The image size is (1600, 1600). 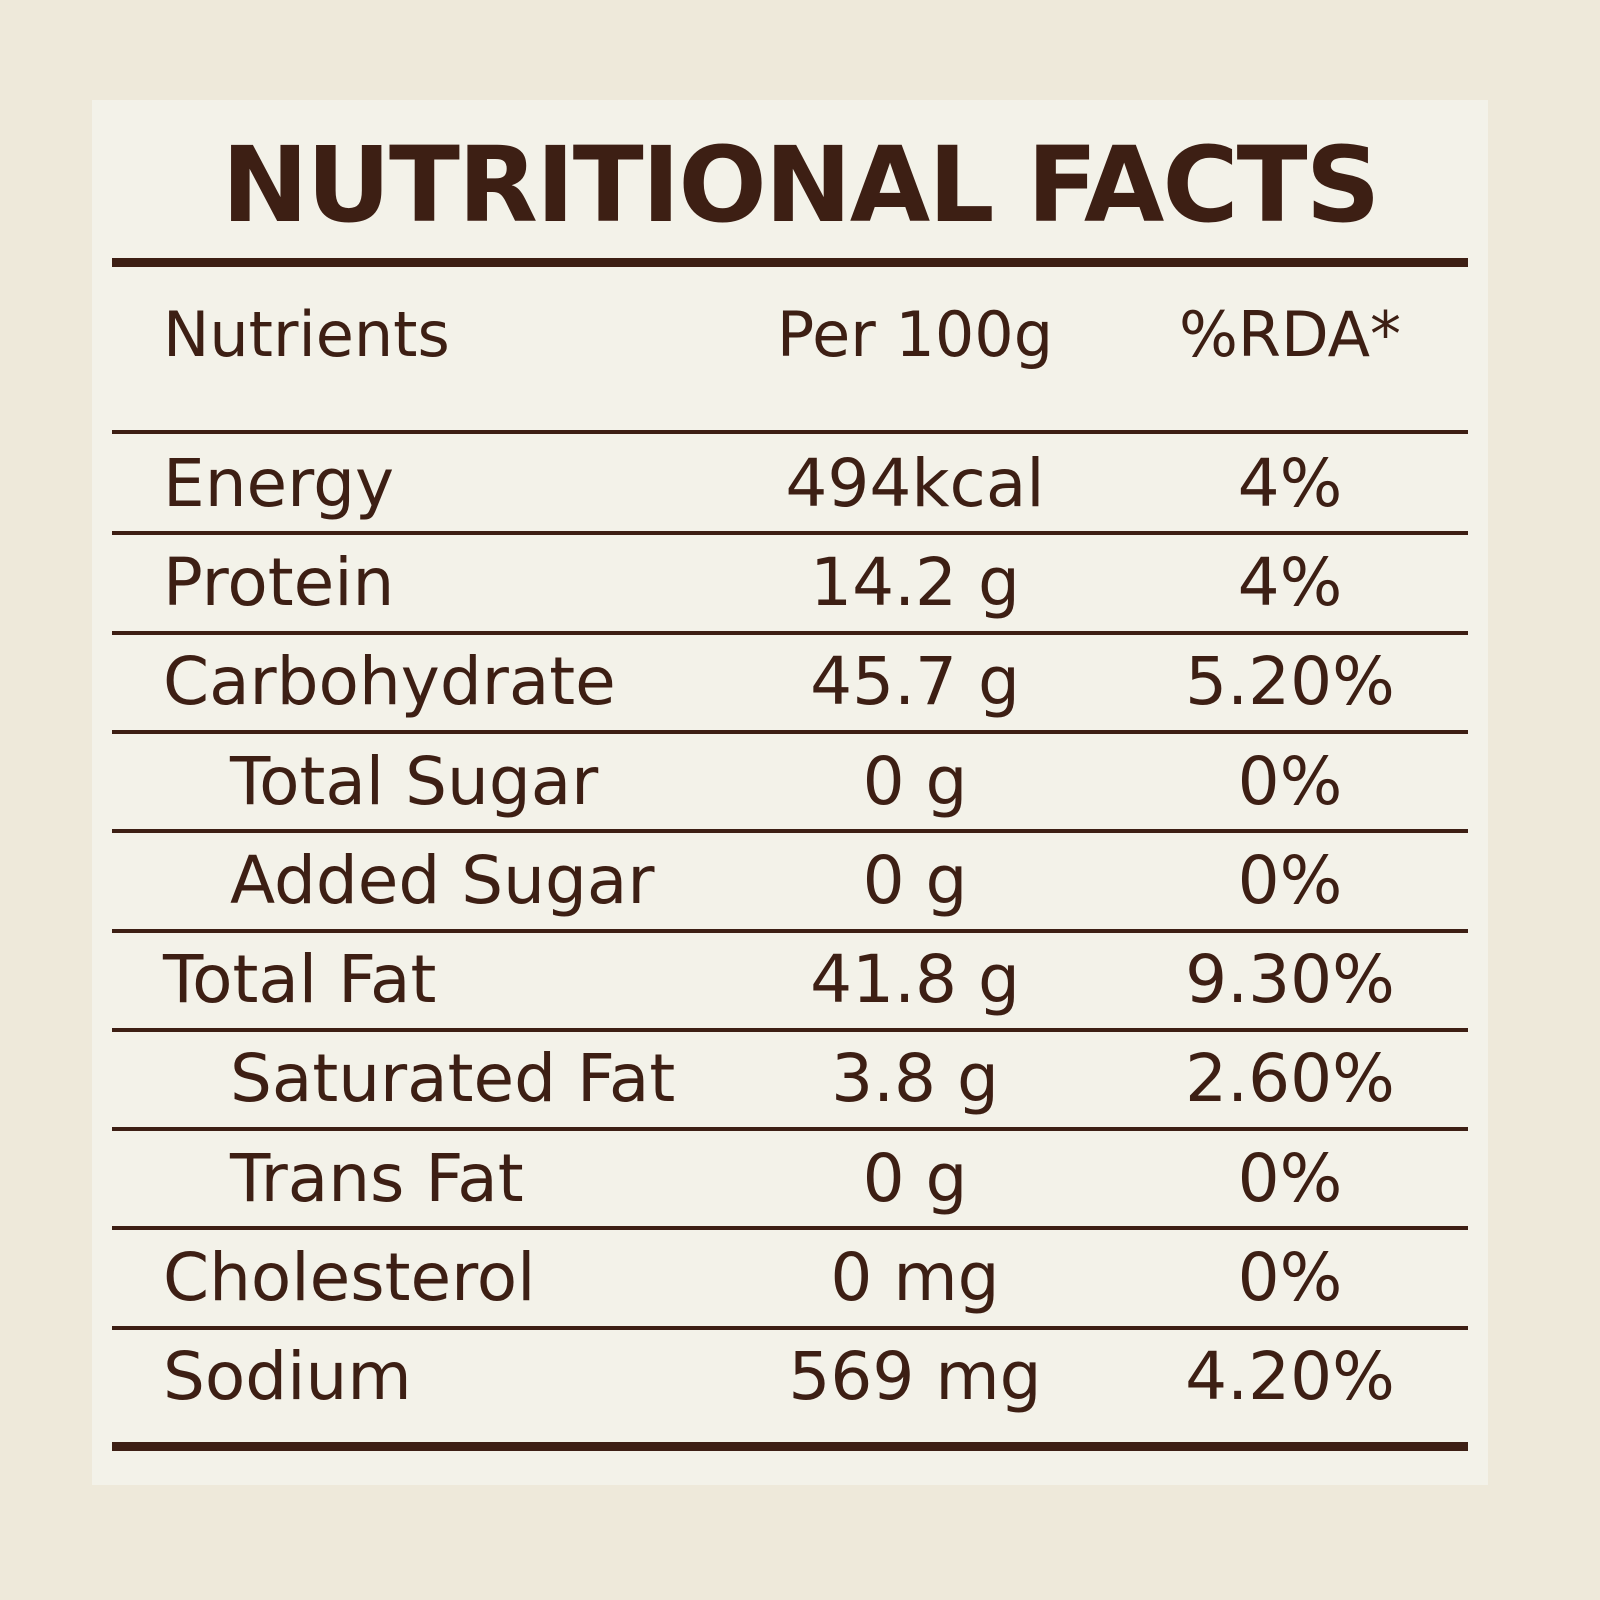 I want to click on row-value: 569 mg, so click(x=915, y=1377).